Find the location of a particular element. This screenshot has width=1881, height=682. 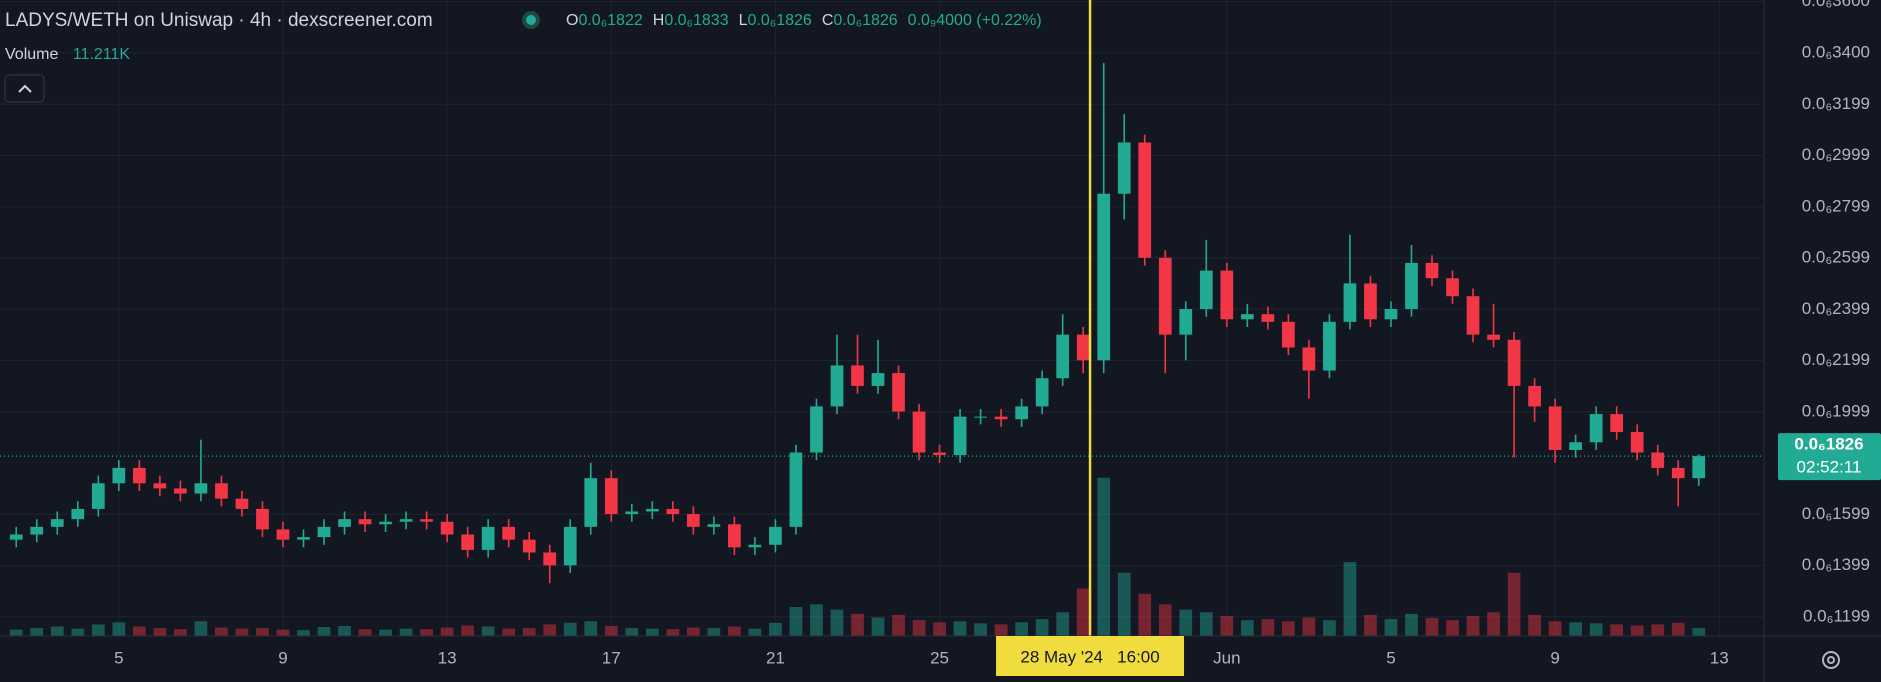

y-tick-label: 0.0₆3400 is located at coordinates (1836, 51).